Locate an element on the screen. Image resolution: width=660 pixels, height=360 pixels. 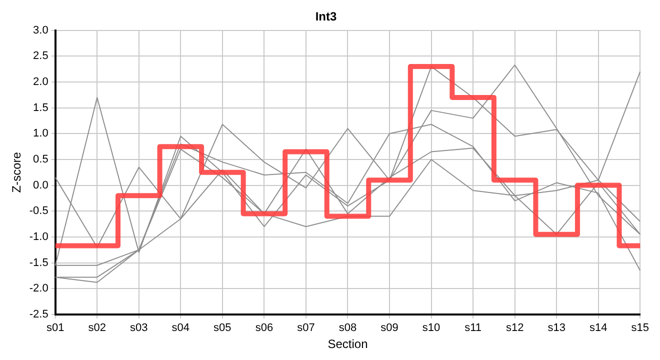
y-tick-label: 0.0 is located at coordinates (40, 185).